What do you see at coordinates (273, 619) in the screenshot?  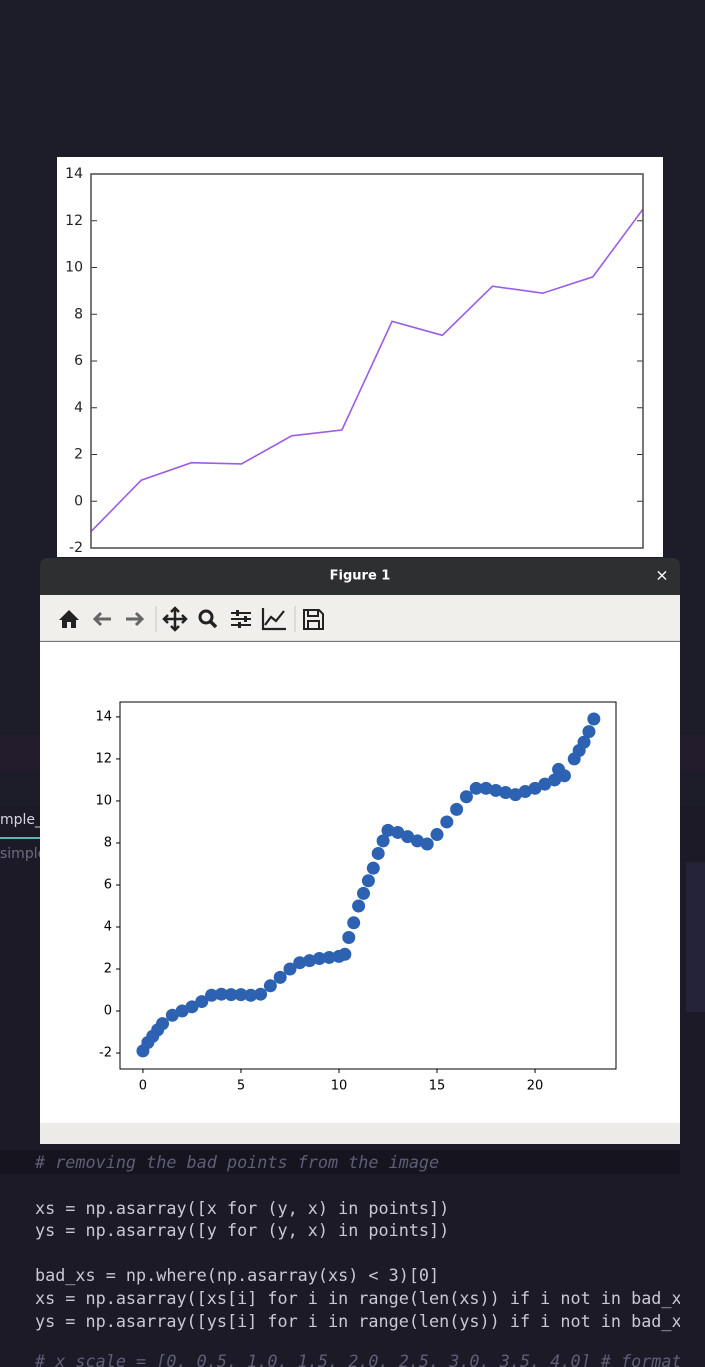 I see `axes-button` at bounding box center [273, 619].